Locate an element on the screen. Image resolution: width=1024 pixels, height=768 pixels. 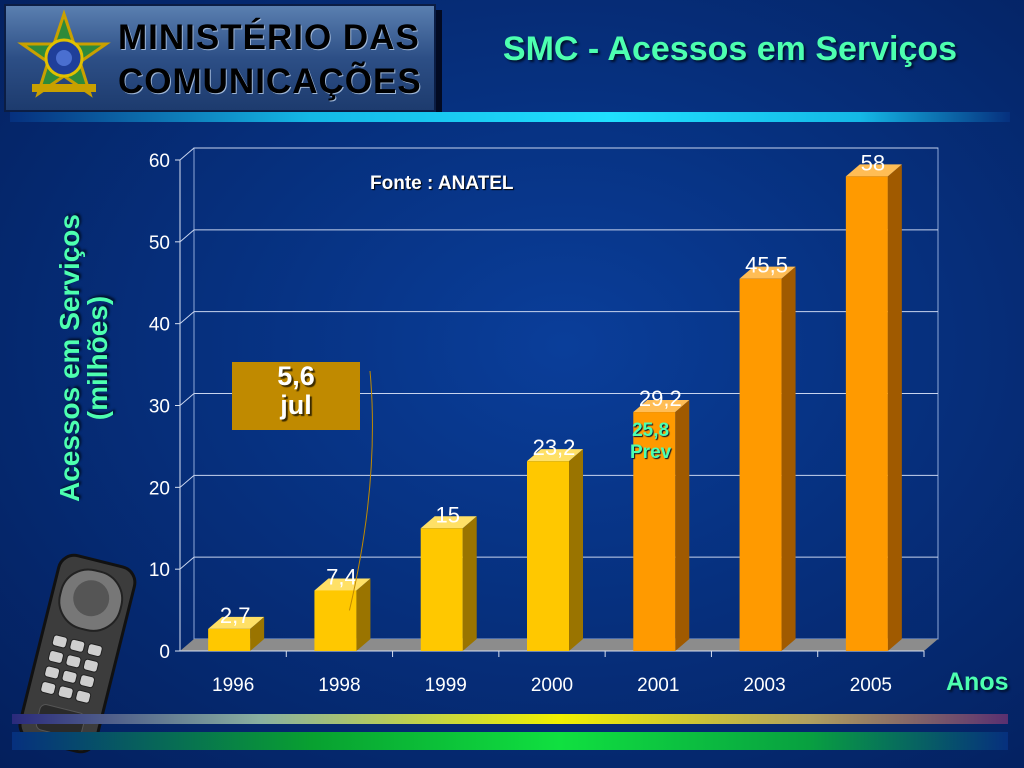
x-tick-label: 2000 is located at coordinates (552, 685).